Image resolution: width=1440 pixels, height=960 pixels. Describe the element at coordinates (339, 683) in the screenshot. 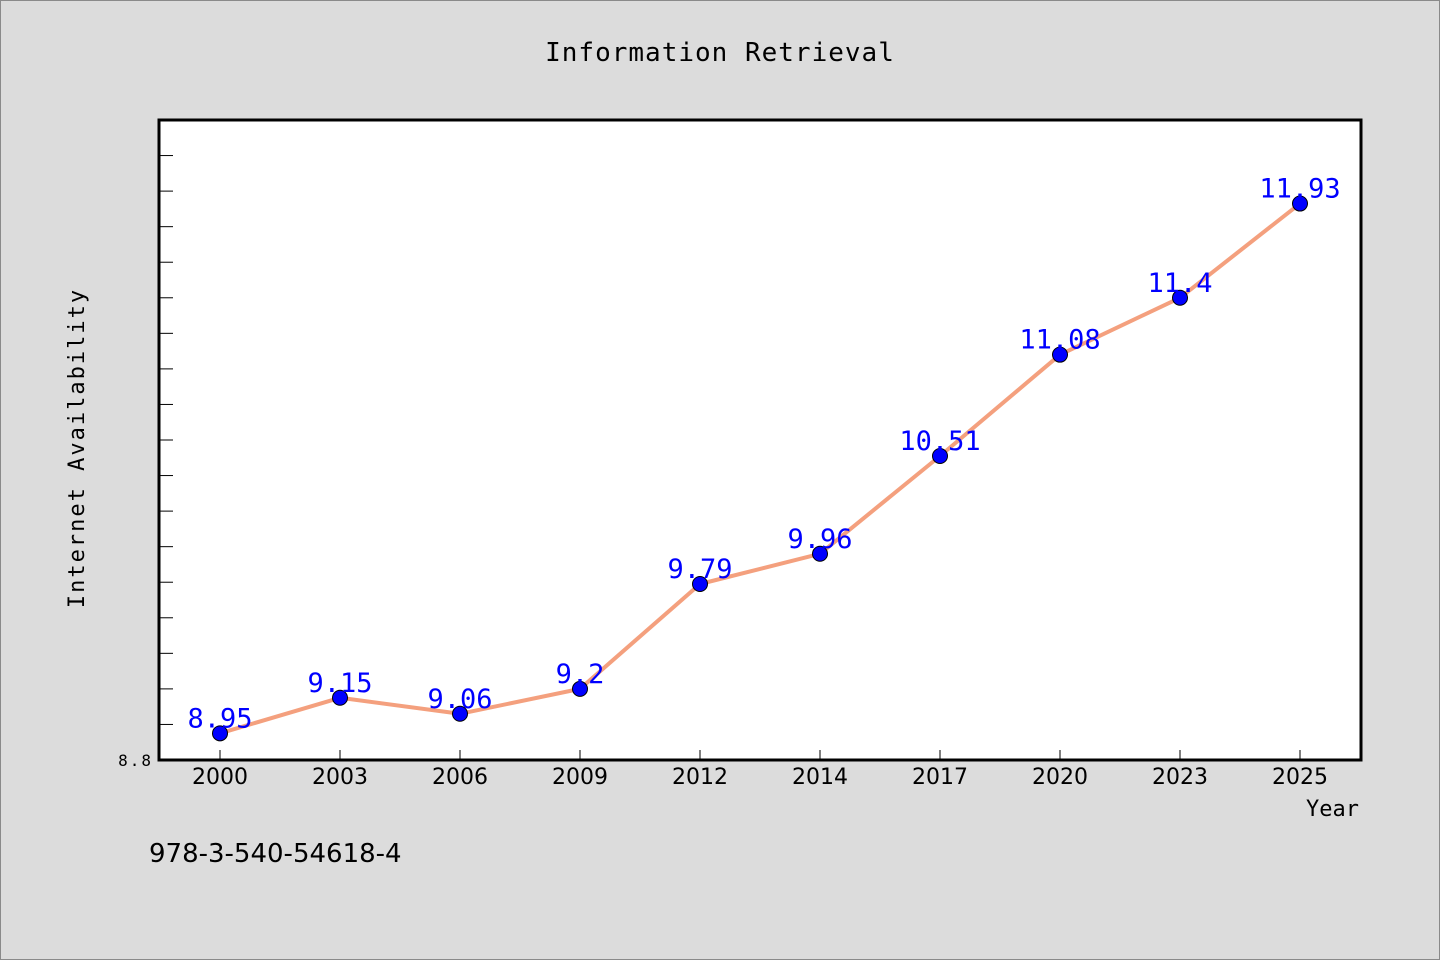

I see `data-label: 9.15` at that location.